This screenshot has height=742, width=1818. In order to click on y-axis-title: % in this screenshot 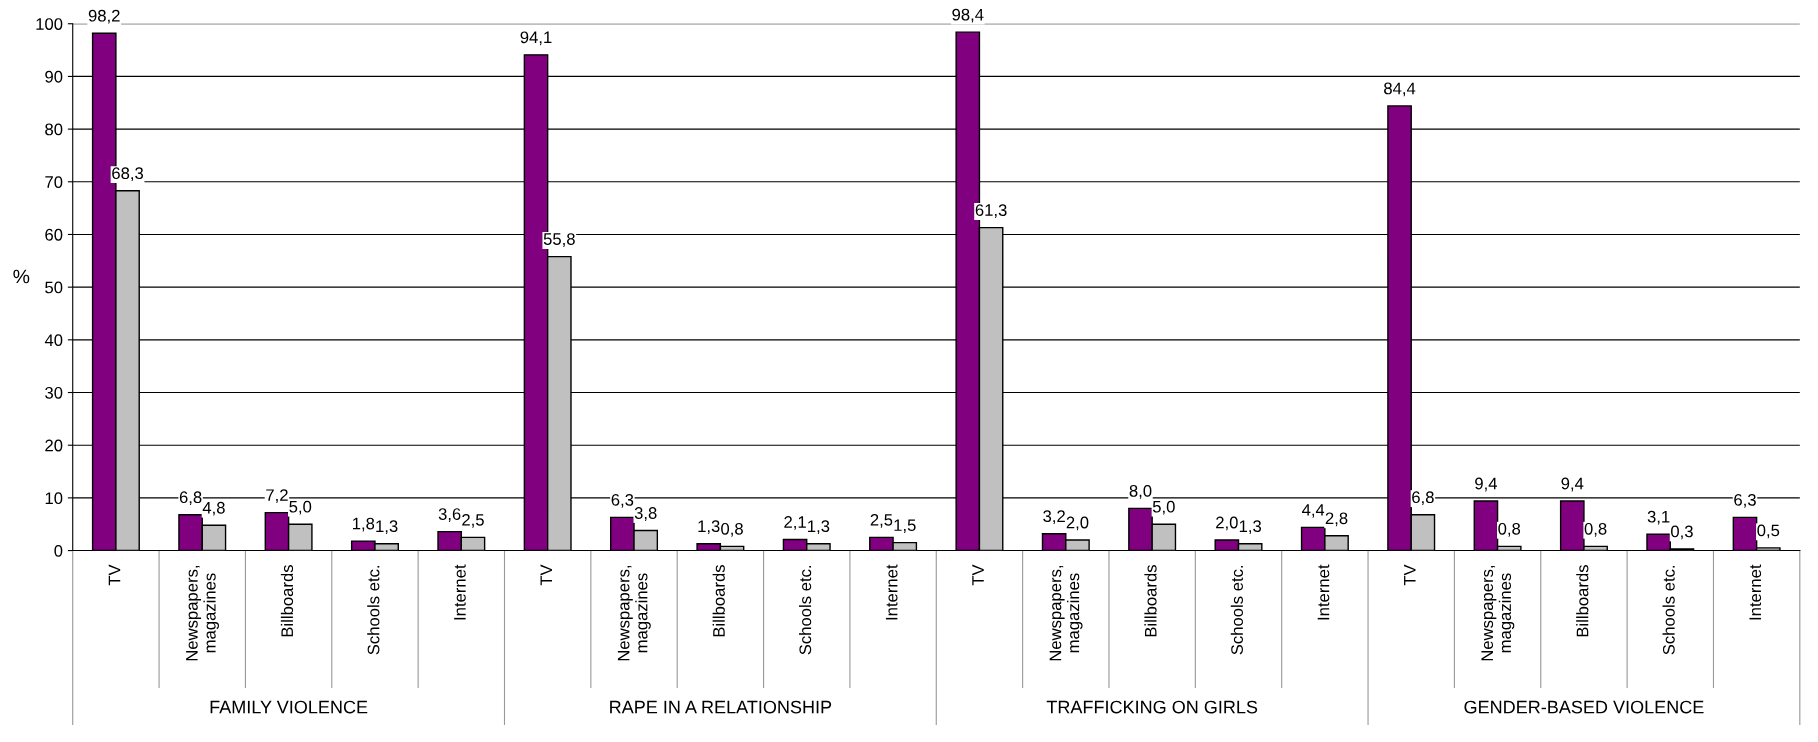, I will do `click(21, 276)`.